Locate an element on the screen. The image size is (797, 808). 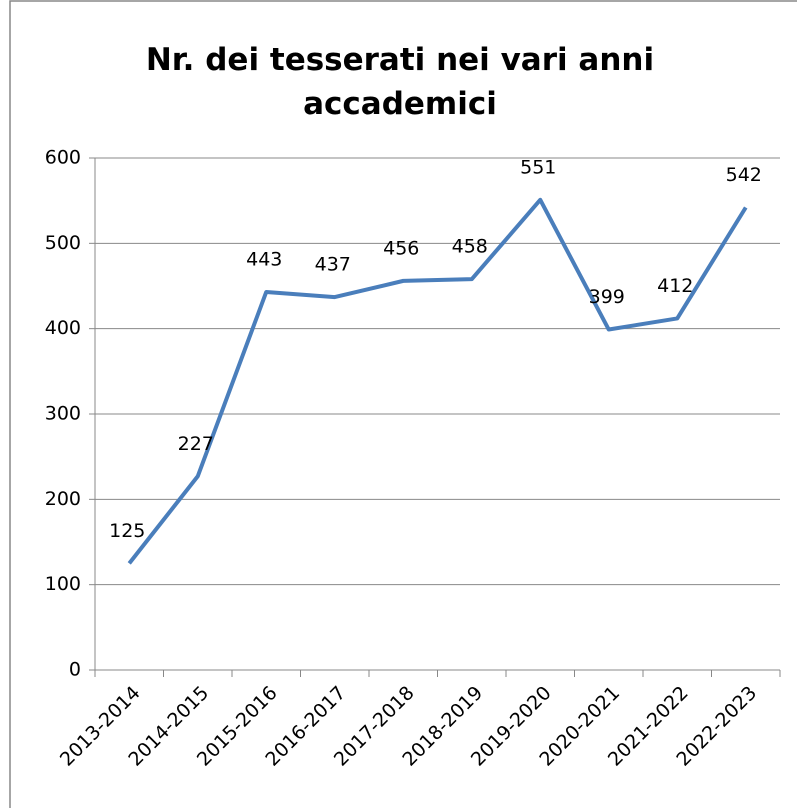
data-label: 551 is located at coordinates (538, 167).